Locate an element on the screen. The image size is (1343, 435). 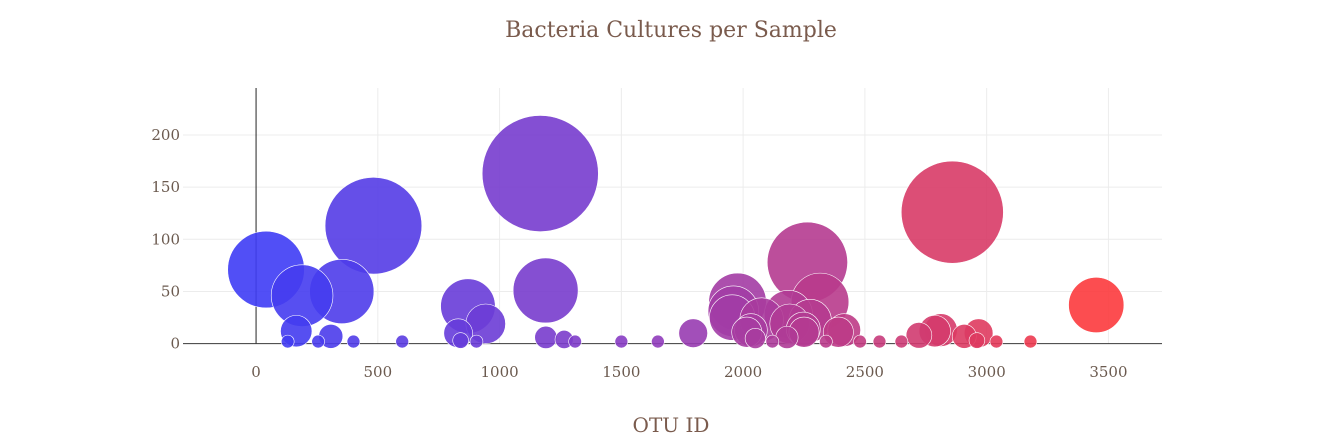
y-tick-label: 150 is located at coordinates (165, 187).